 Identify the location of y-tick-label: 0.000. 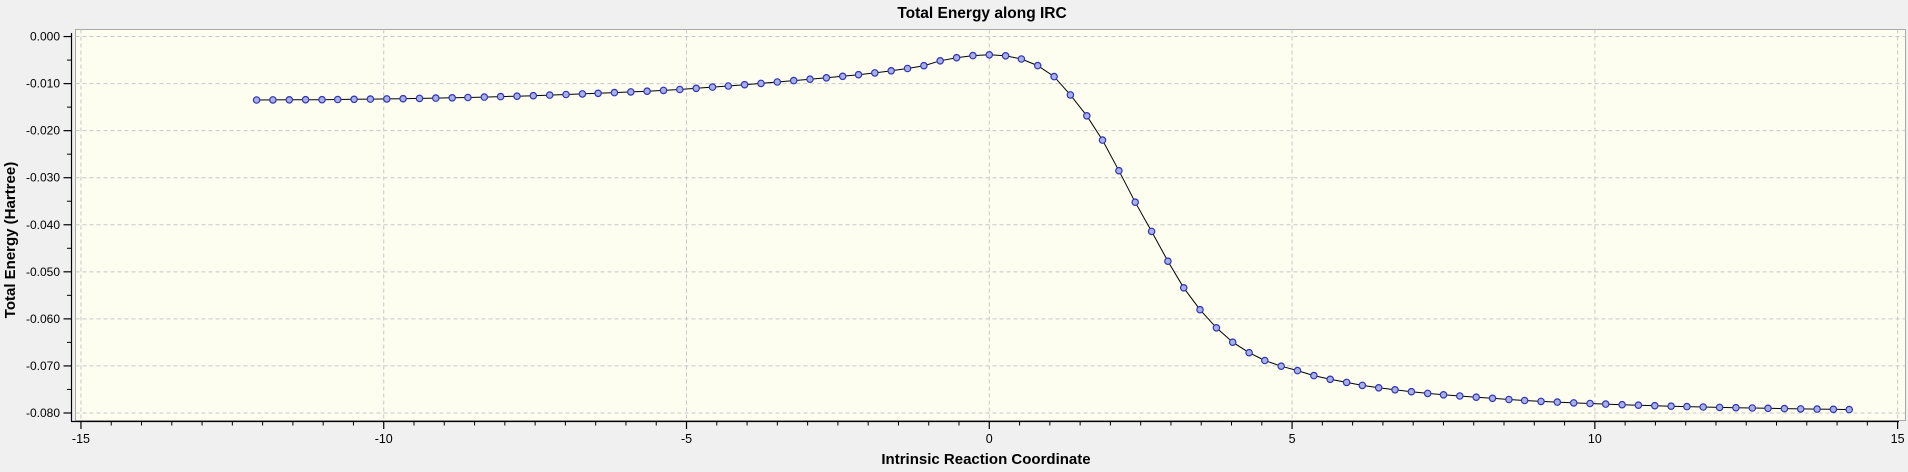
(45, 37).